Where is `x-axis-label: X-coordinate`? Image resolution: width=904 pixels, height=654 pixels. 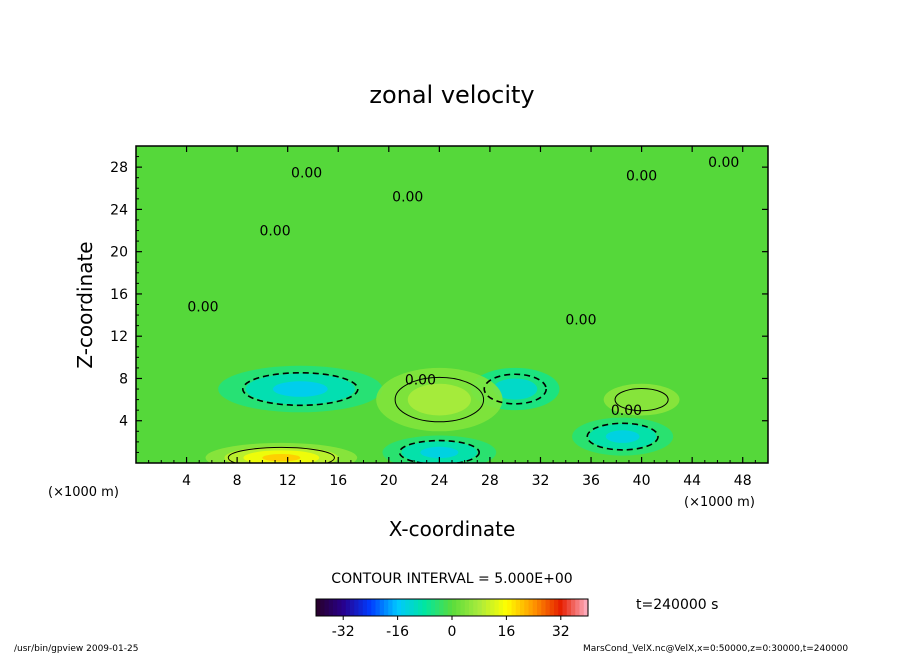
x-axis-label: X-coordinate is located at coordinates (452, 529).